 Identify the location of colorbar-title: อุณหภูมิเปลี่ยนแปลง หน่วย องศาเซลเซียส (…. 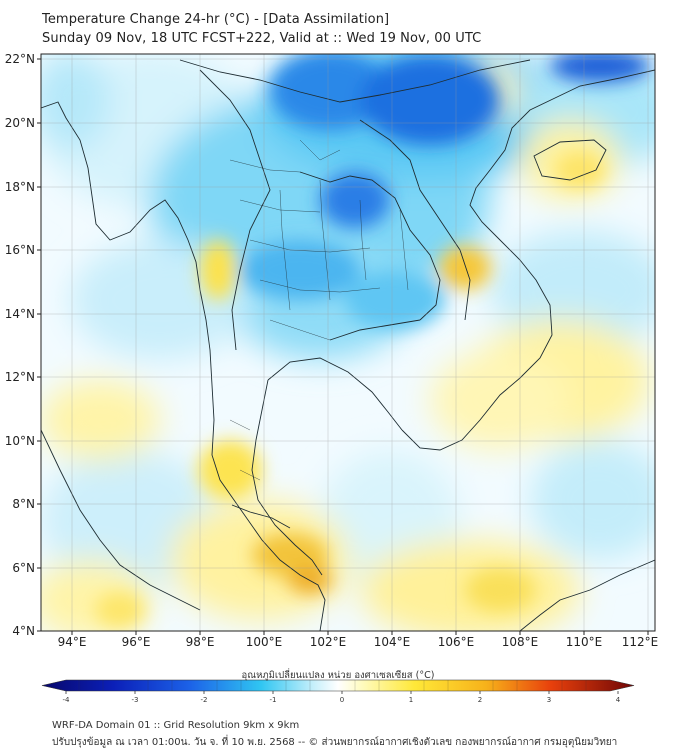
(338, 675).